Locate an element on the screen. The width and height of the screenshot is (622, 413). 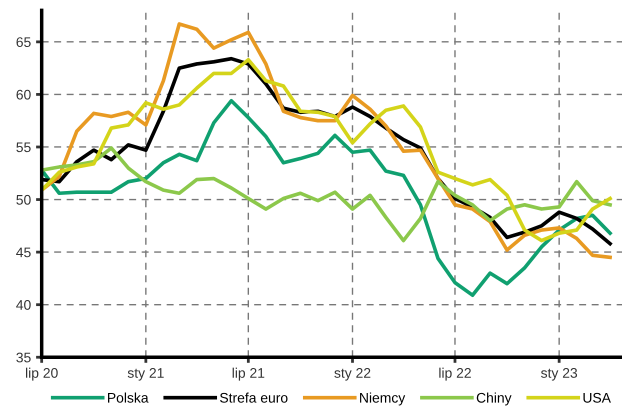
legend-label: Chiny is located at coordinates (494, 399).